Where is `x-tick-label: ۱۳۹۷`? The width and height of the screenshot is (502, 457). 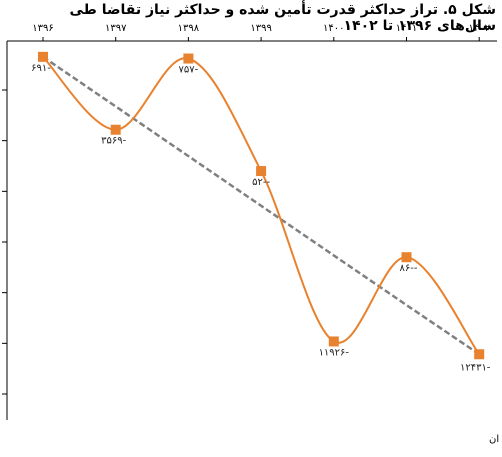 x-tick-label: ۱۳۹۷ is located at coordinates (116, 28).